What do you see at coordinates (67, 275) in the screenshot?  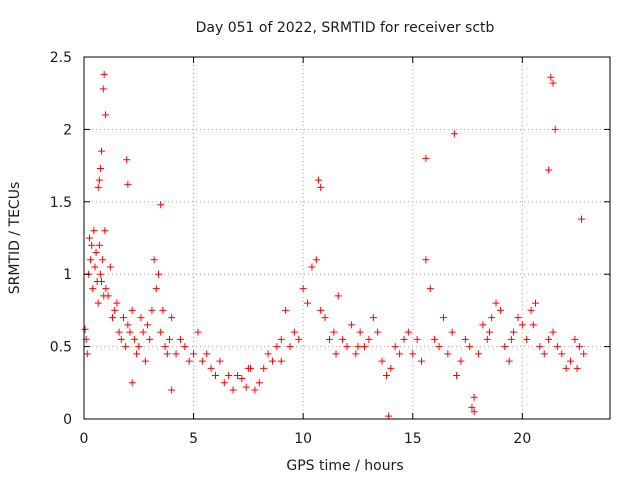 I see `y-tick-label: 1` at bounding box center [67, 275].